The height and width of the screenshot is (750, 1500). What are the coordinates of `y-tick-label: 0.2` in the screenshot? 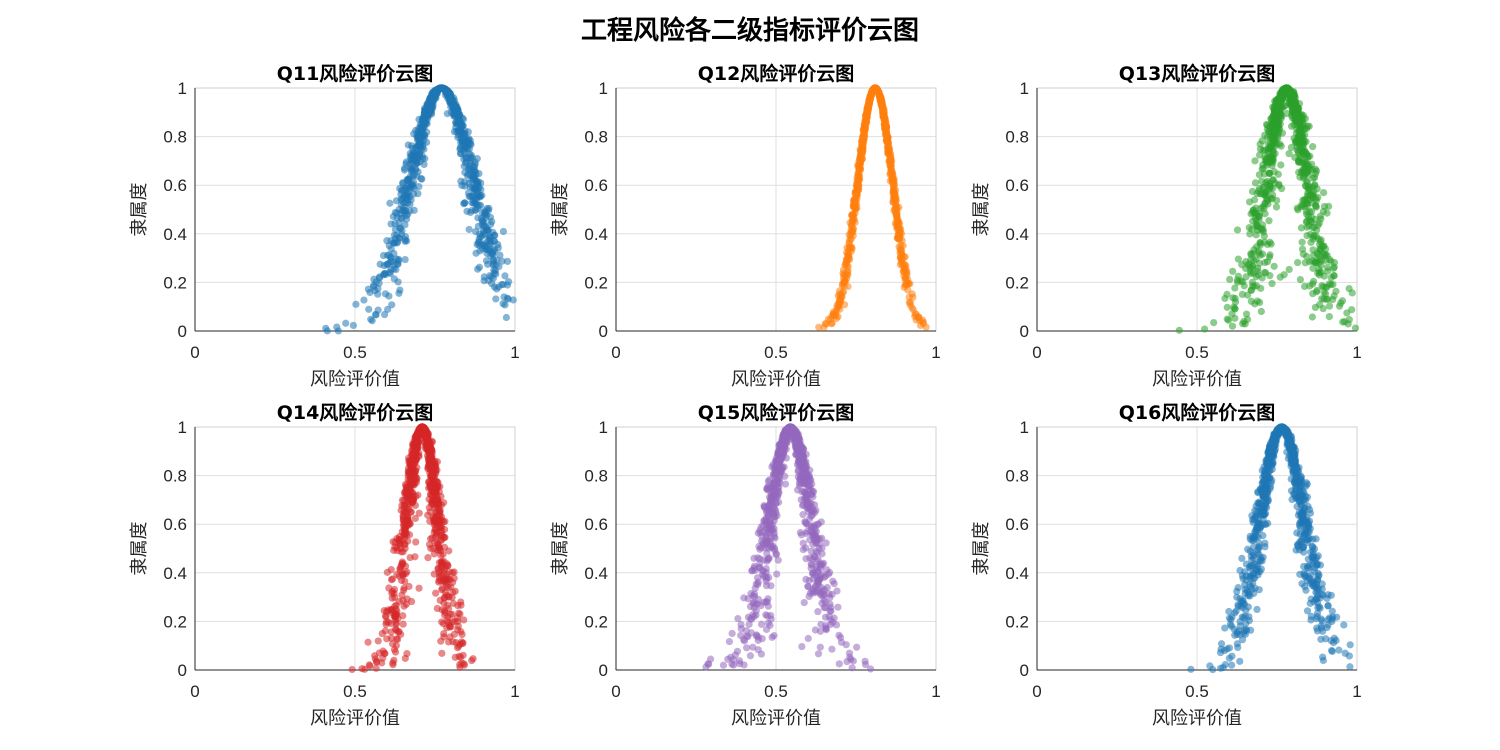 It's located at (1017, 282).